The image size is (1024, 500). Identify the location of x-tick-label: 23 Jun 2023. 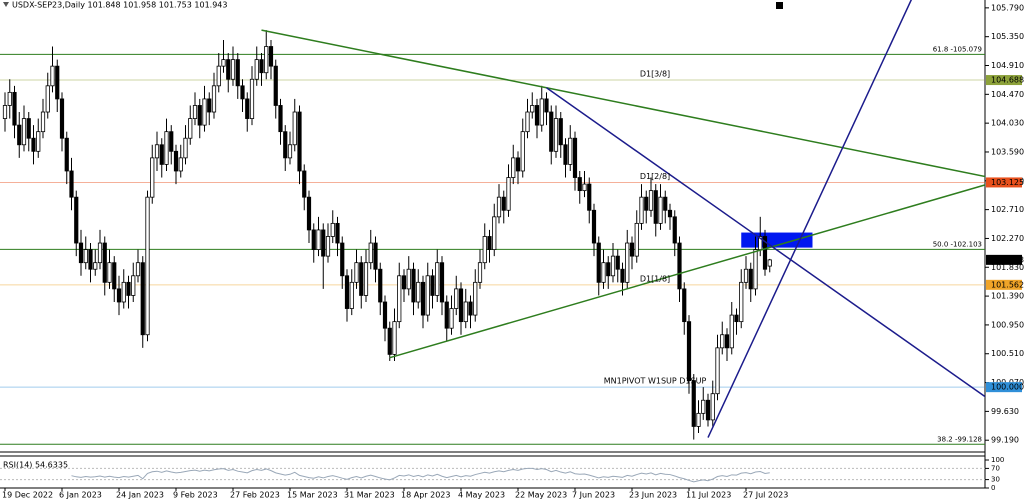
(653, 495).